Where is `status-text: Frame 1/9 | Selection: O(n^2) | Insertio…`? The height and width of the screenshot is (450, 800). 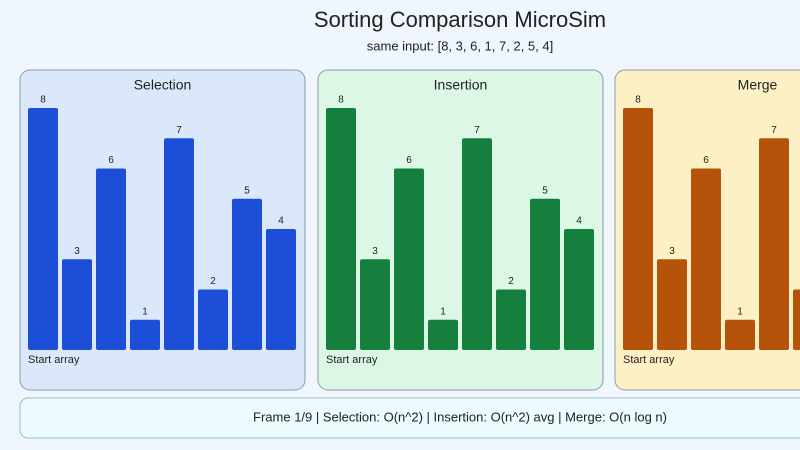 status-text: Frame 1/9 | Selection: O(n^2) | Insertio… is located at coordinates (460, 416).